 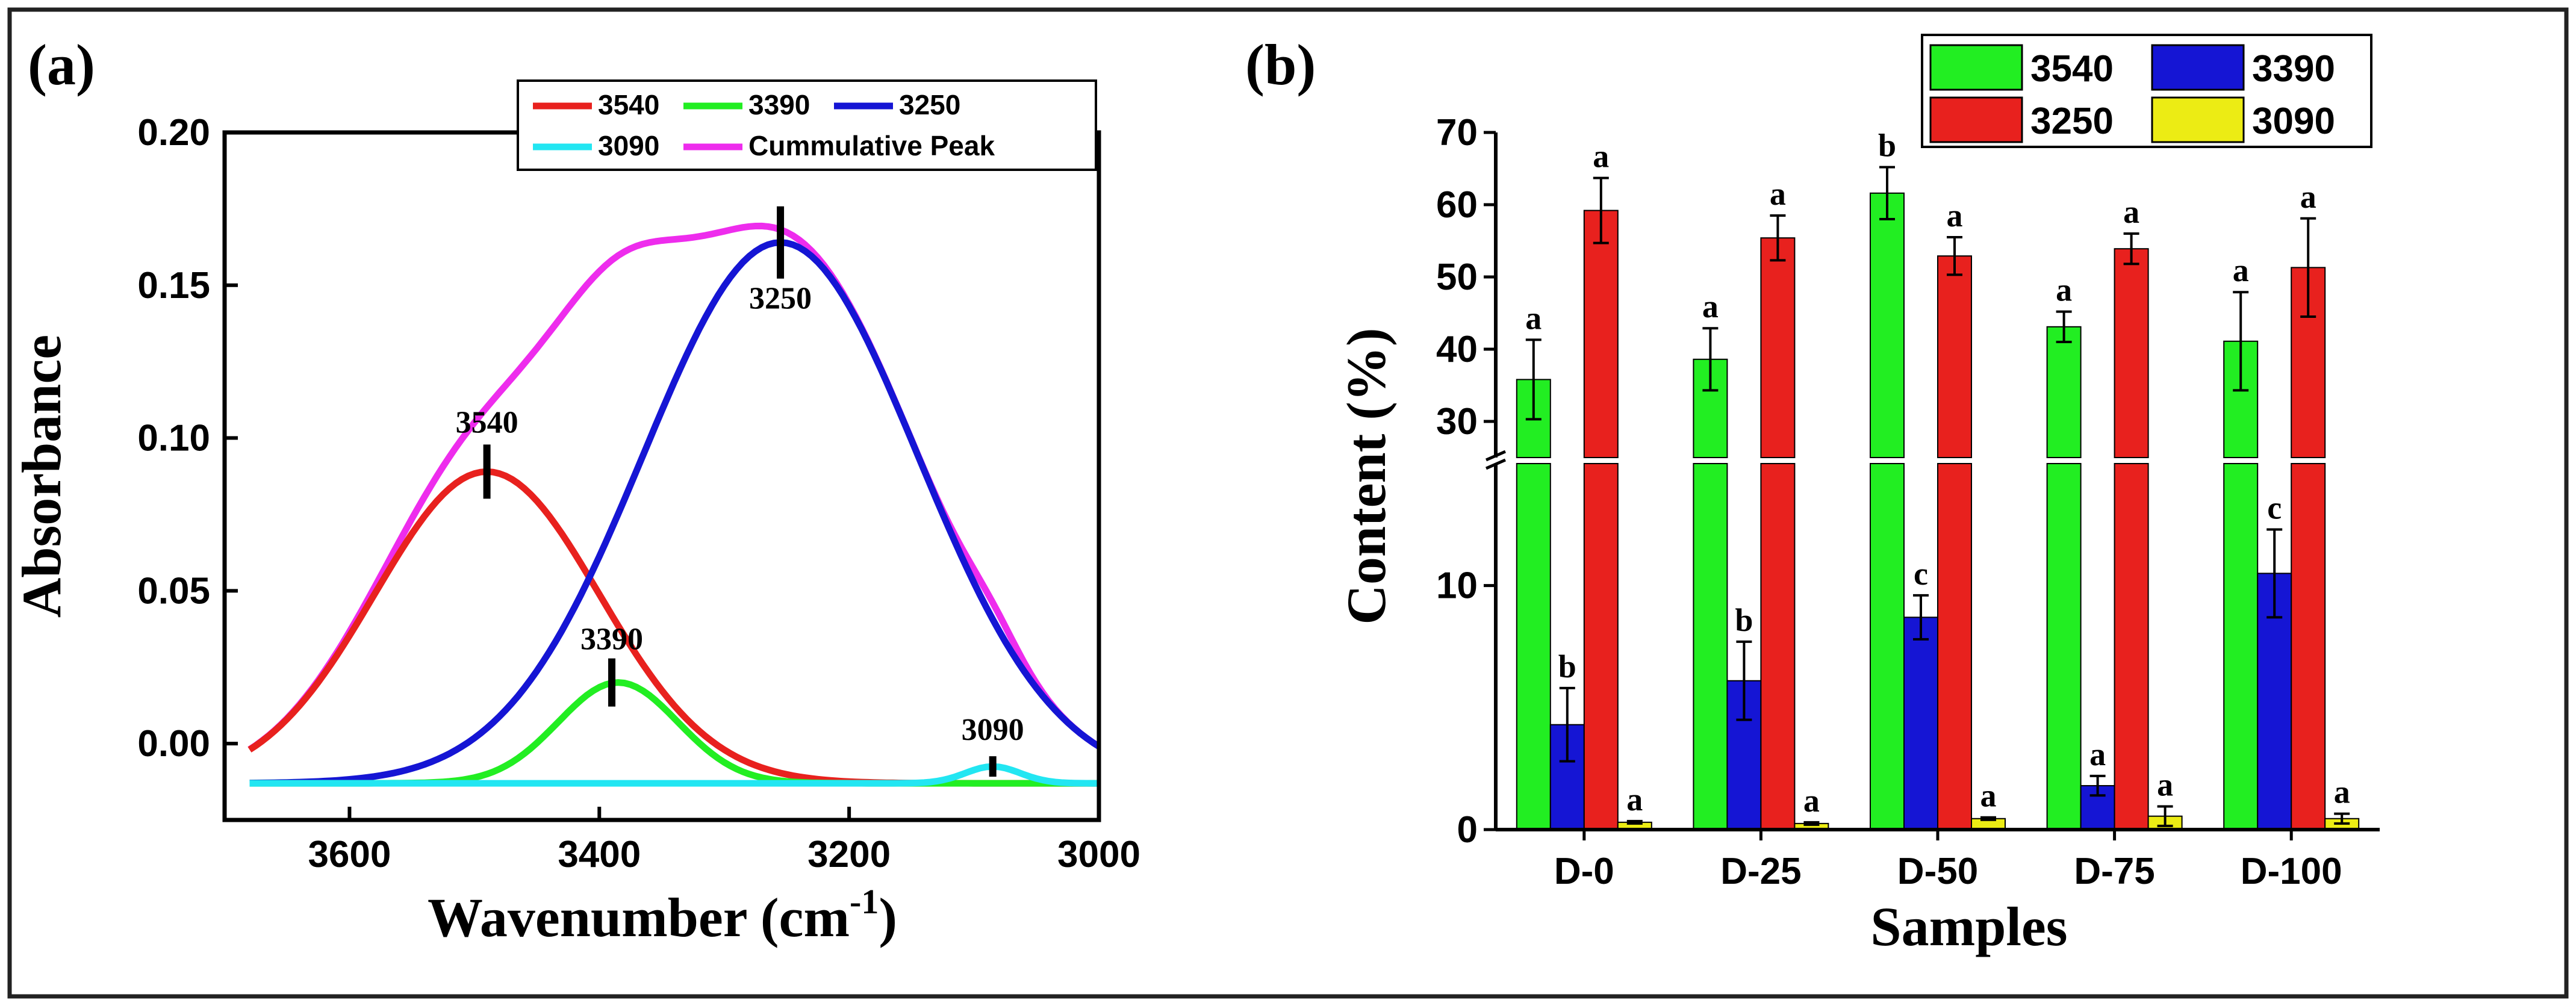 I want to click on axis-break-mark-lower, so click(x=1496, y=464).